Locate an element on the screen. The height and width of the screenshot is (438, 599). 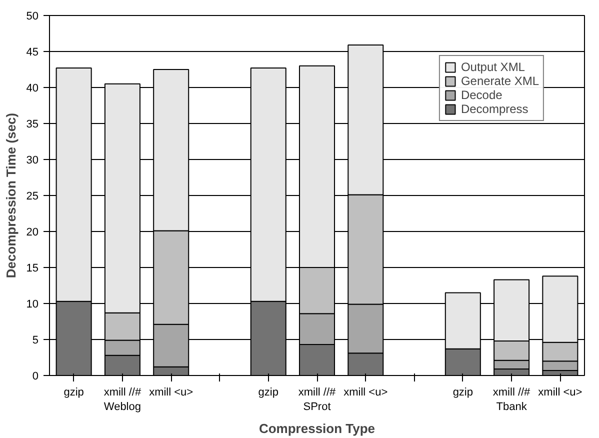
y-tick-label: 45 is located at coordinates (32, 52).